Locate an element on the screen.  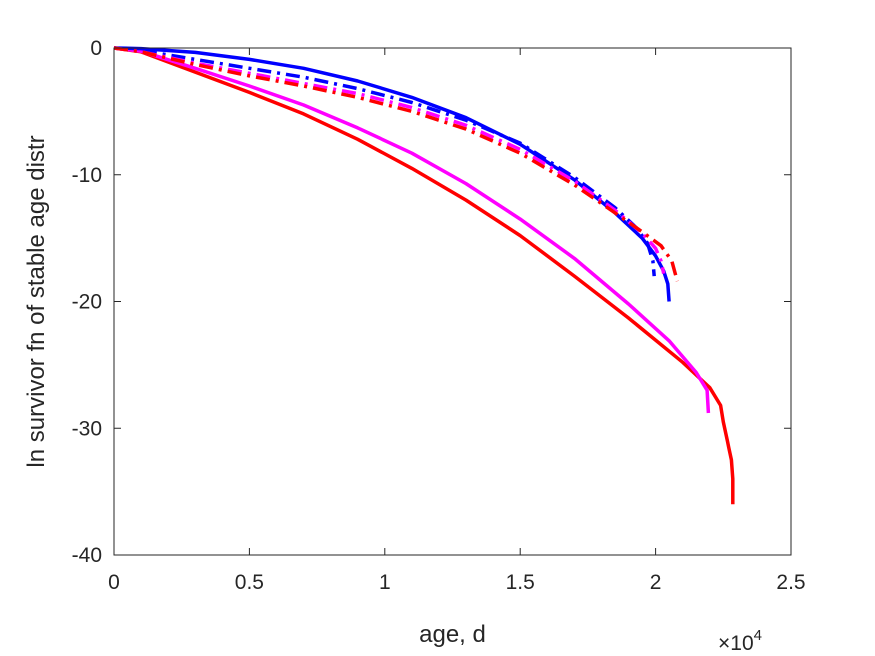
y-tick-label: -40 is located at coordinates (87, 555).